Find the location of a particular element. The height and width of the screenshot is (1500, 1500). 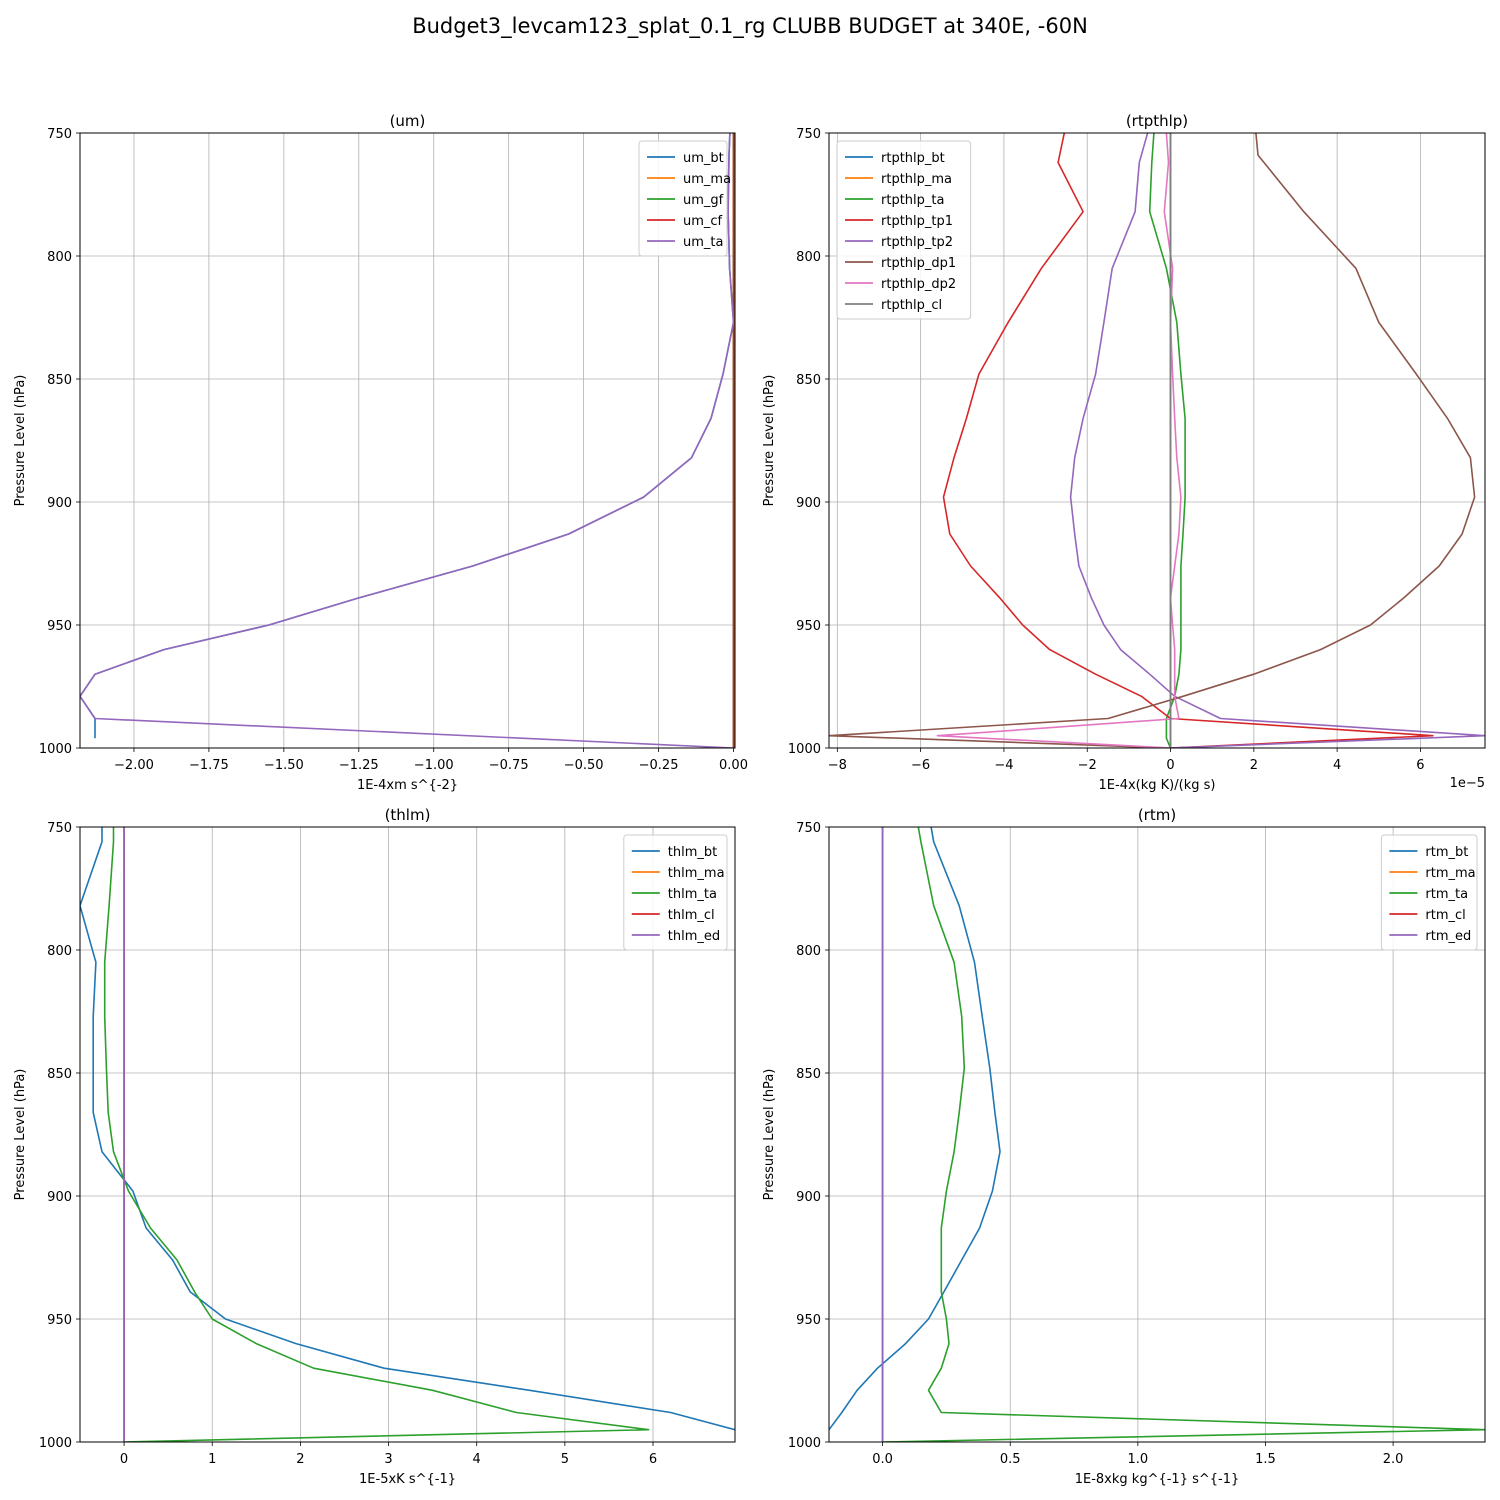

x-tick-label: −4 is located at coordinates (1003, 765).